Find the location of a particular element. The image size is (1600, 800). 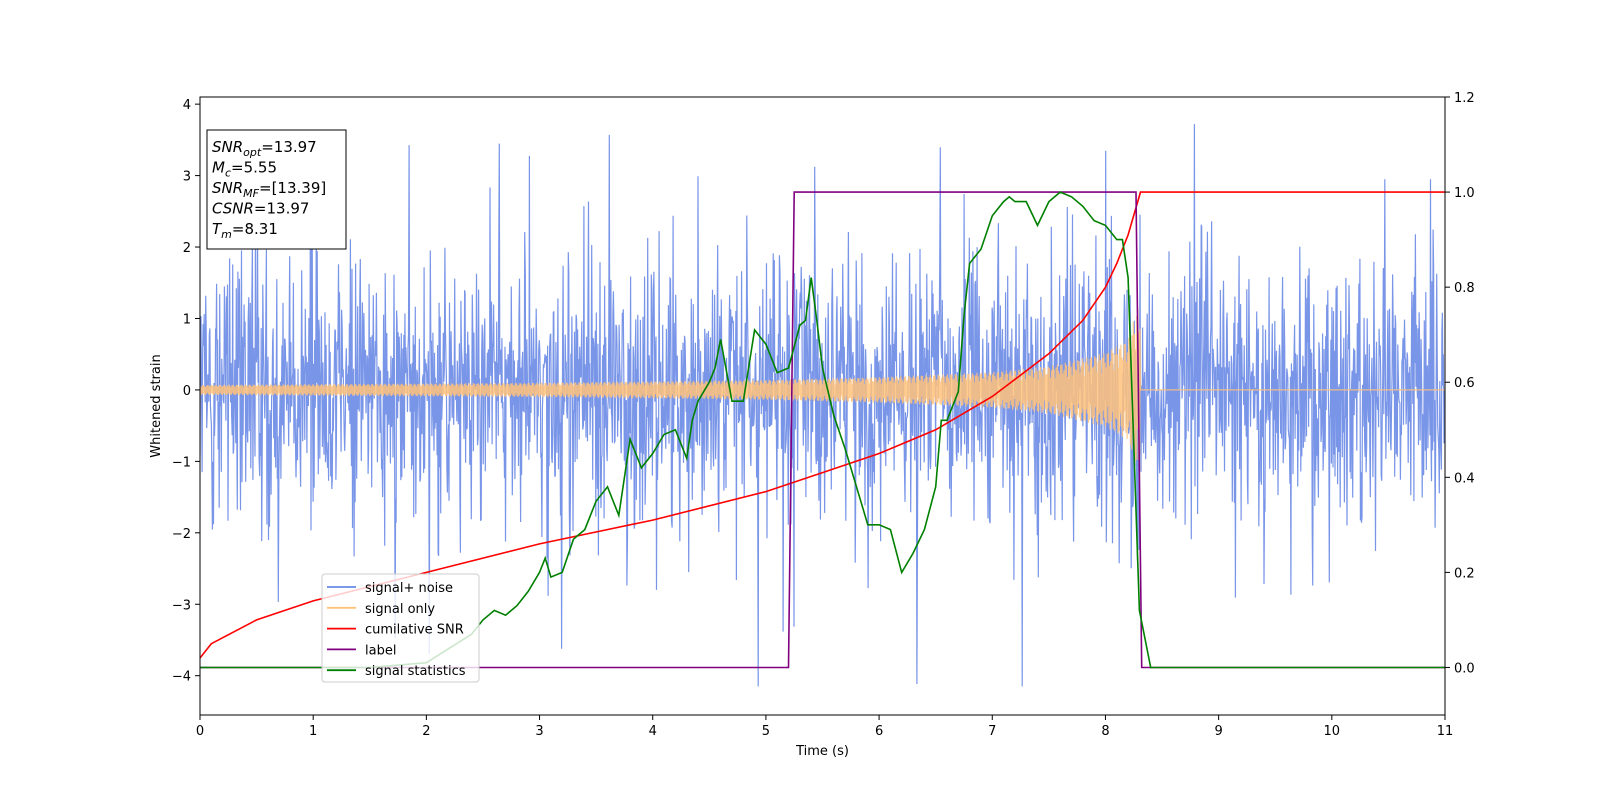

annotation-line: SNRMF=[13.39] is located at coordinates (269, 189).